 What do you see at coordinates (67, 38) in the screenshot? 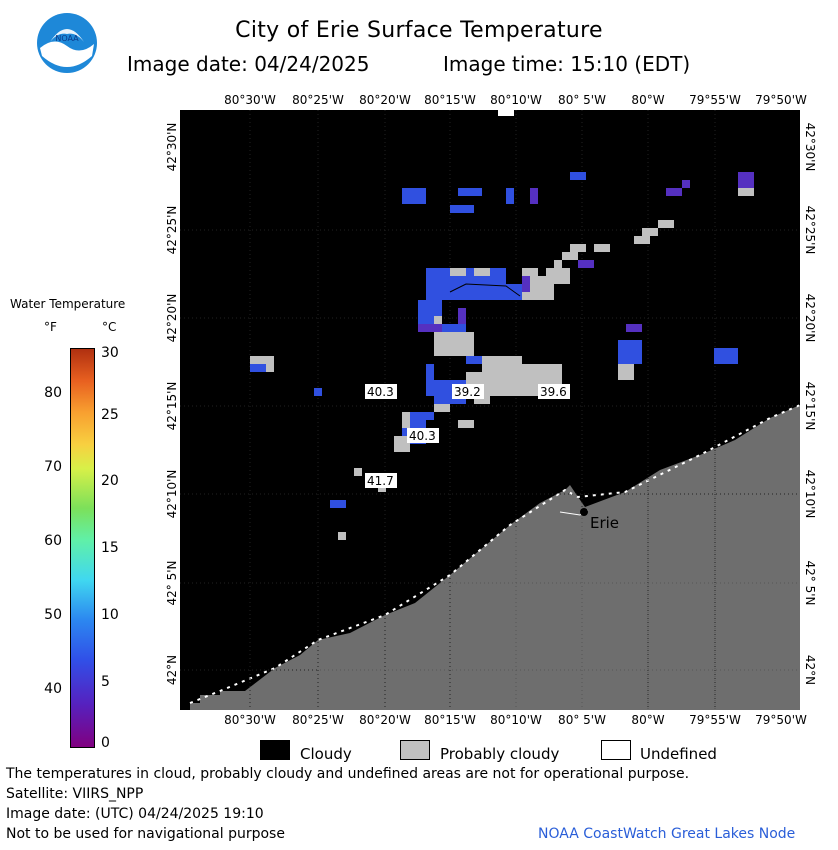
I see `logo-text: NOAA` at bounding box center [67, 38].